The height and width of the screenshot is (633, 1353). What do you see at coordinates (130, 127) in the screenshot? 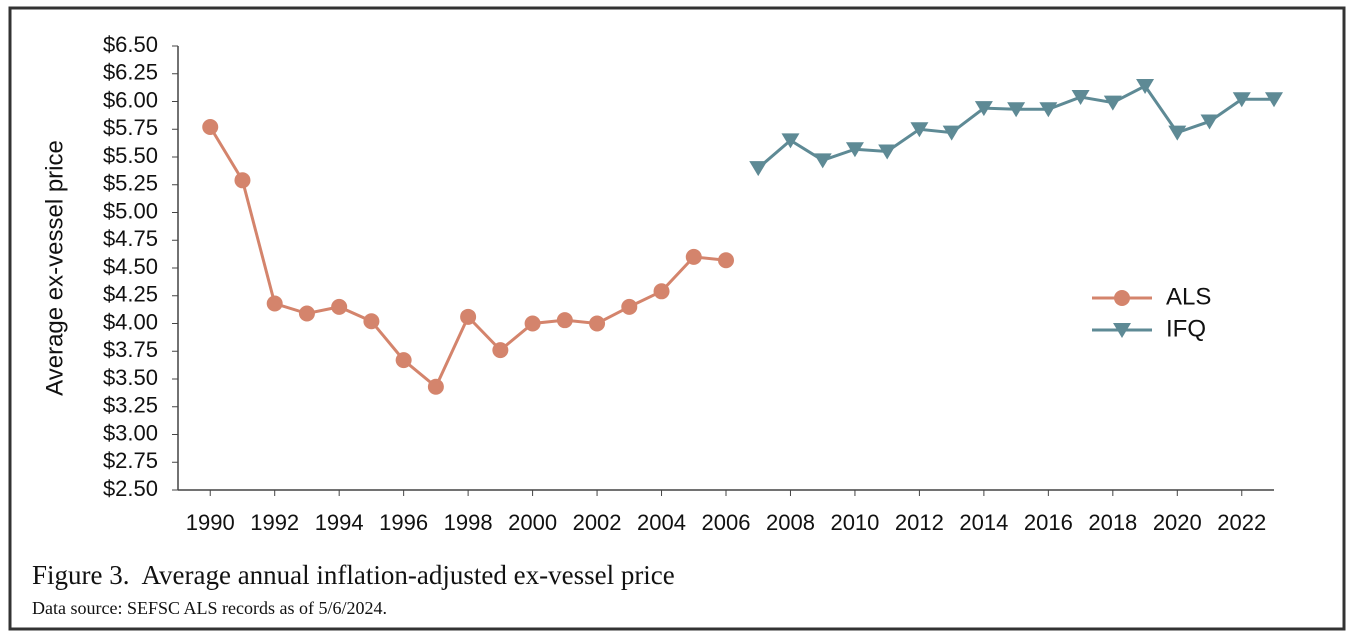
I see `y-tick-label: $5.75` at bounding box center [130, 127].